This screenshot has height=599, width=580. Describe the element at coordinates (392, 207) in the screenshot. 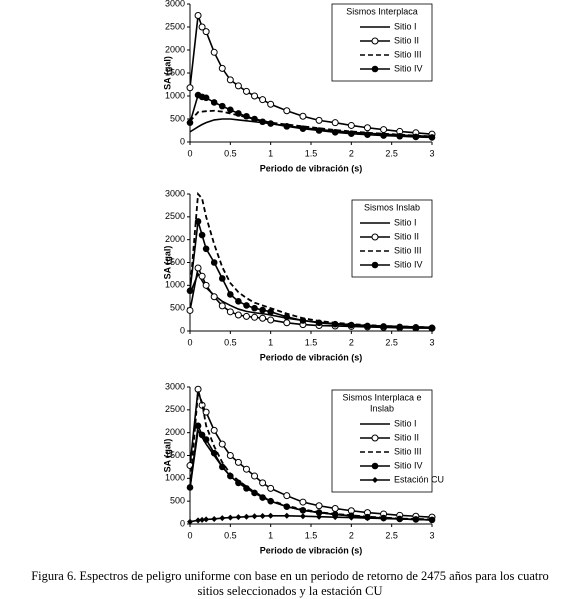

I see `legend-title: Sismos Inslab` at that location.